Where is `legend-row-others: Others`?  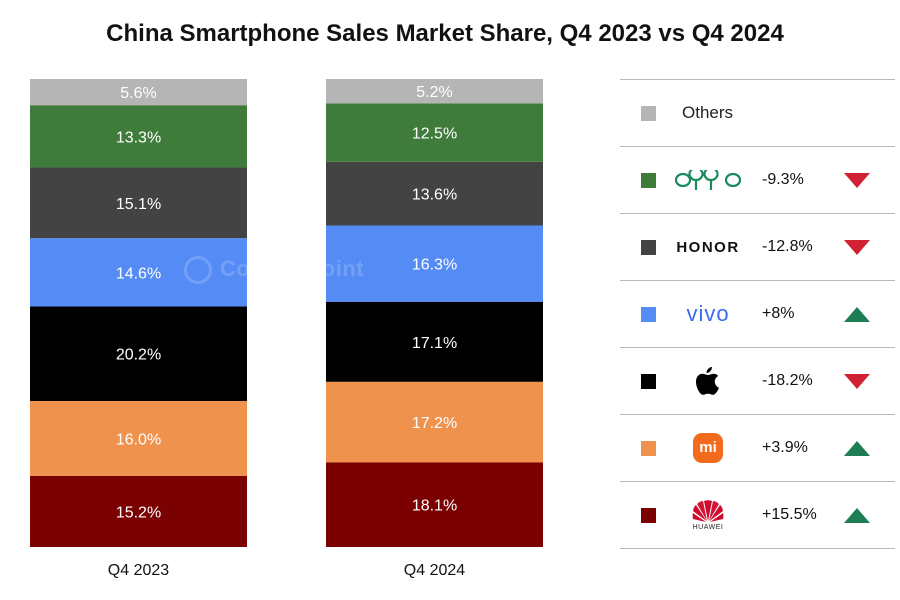
legend-row-others: Others is located at coordinates (757, 112).